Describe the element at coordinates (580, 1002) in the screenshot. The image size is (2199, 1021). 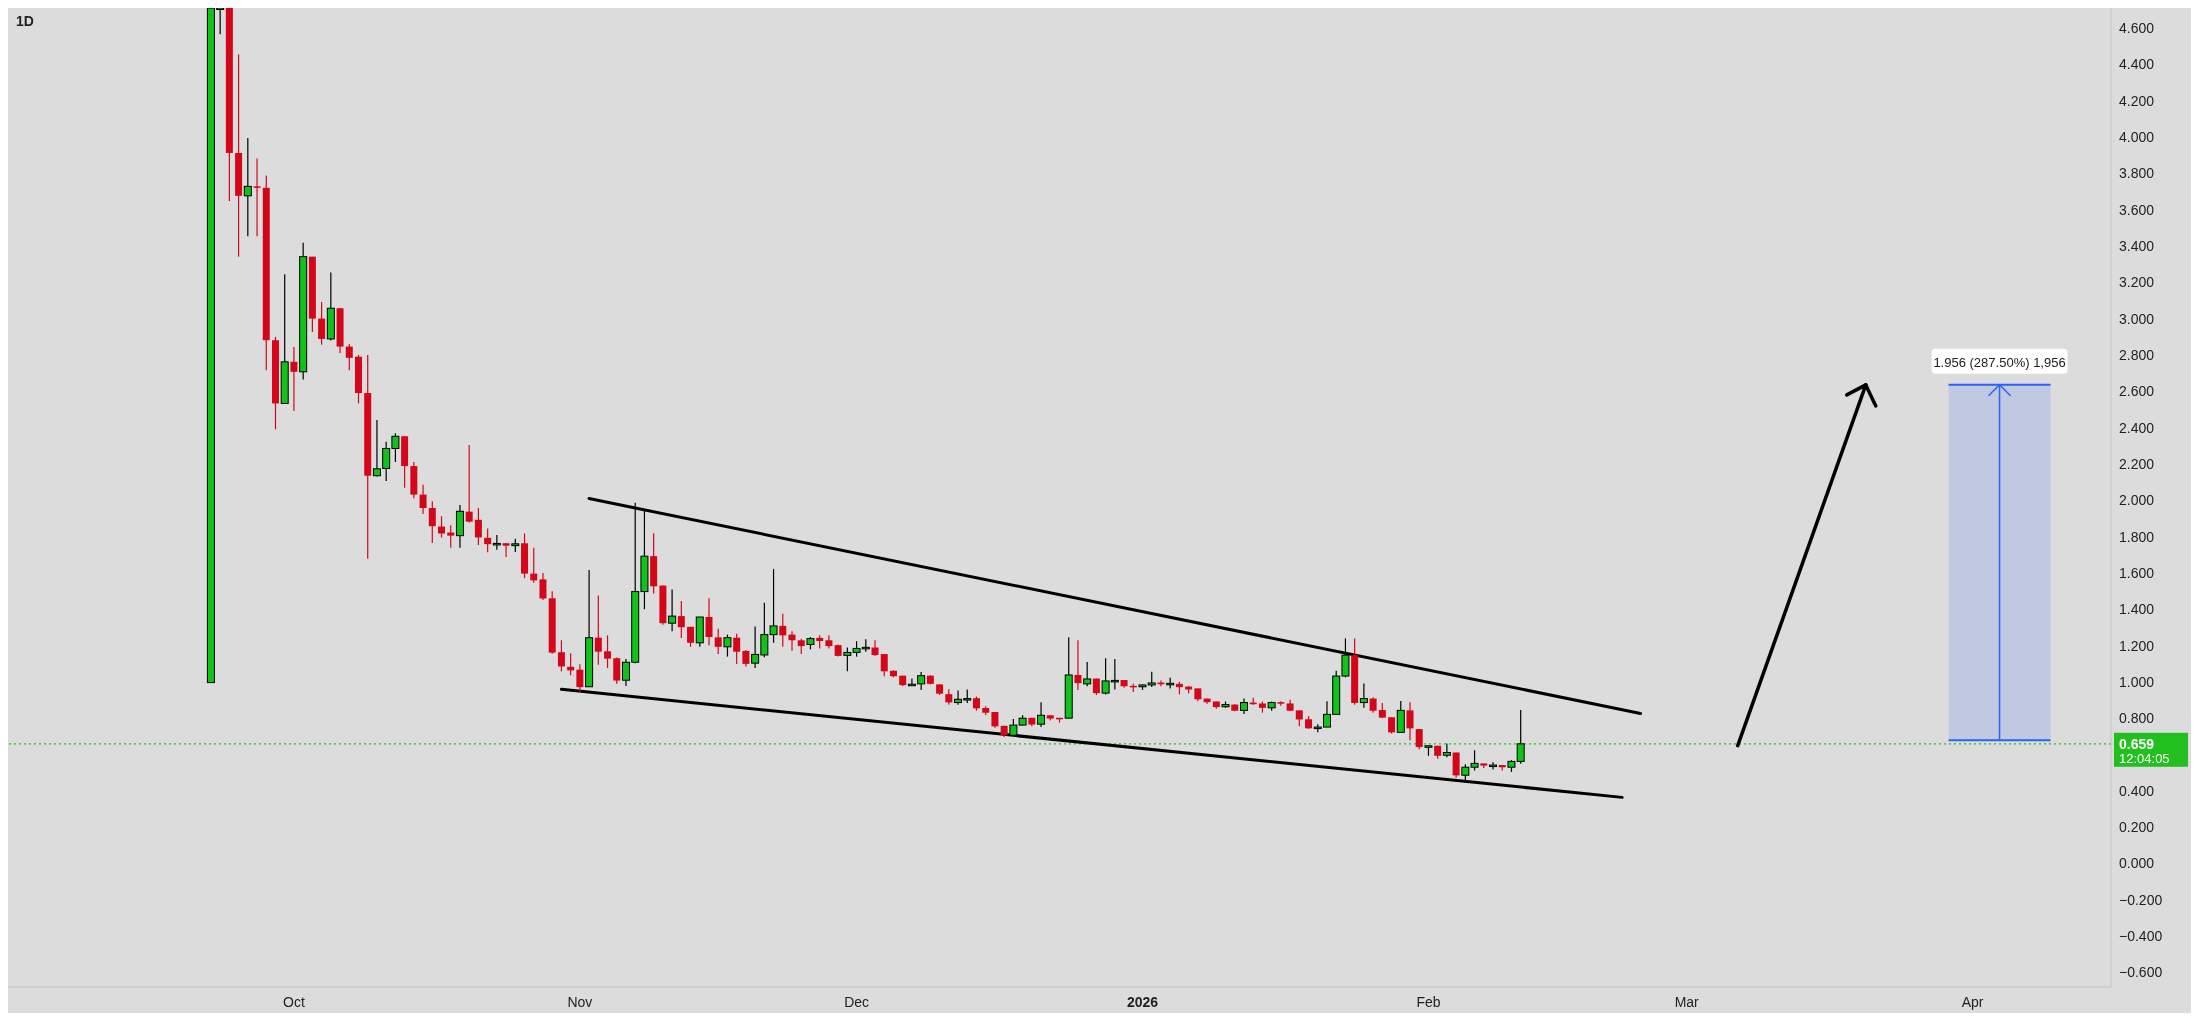
I see `x-tick-label: Nov` at that location.